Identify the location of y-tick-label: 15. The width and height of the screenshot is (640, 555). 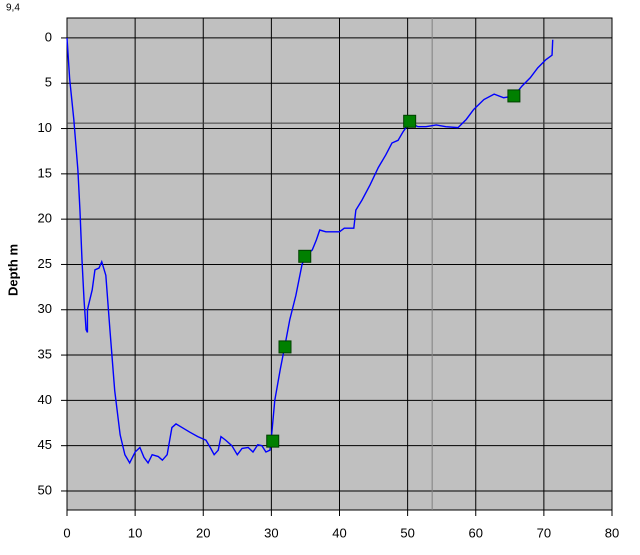
(45, 172).